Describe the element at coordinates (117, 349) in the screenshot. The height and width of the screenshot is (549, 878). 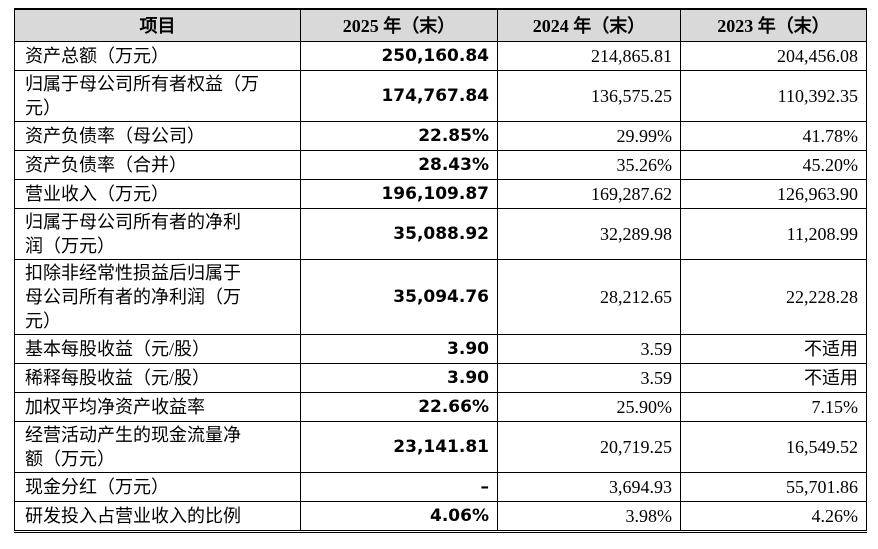
I see `label-line: 基本每股收益（元/股）` at that location.